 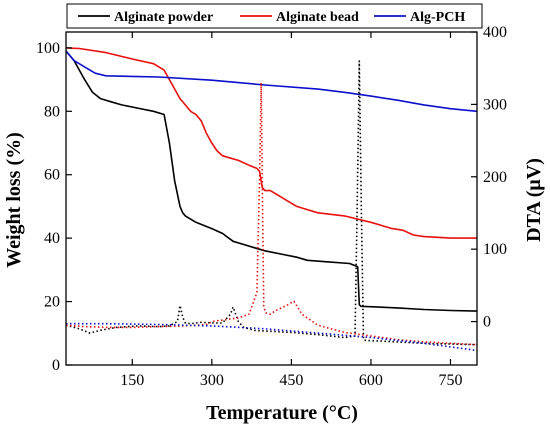 I want to click on x-axis-label: Temperature (°C), so click(x=282, y=413).